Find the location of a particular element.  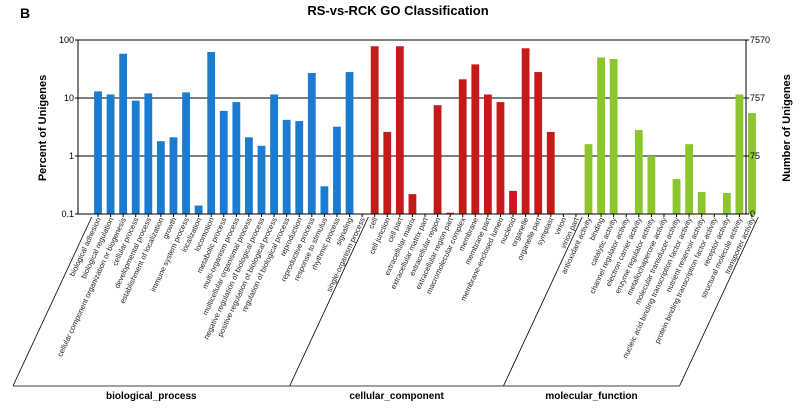

left-tick-label: 0.1 is located at coordinates (67, 214).